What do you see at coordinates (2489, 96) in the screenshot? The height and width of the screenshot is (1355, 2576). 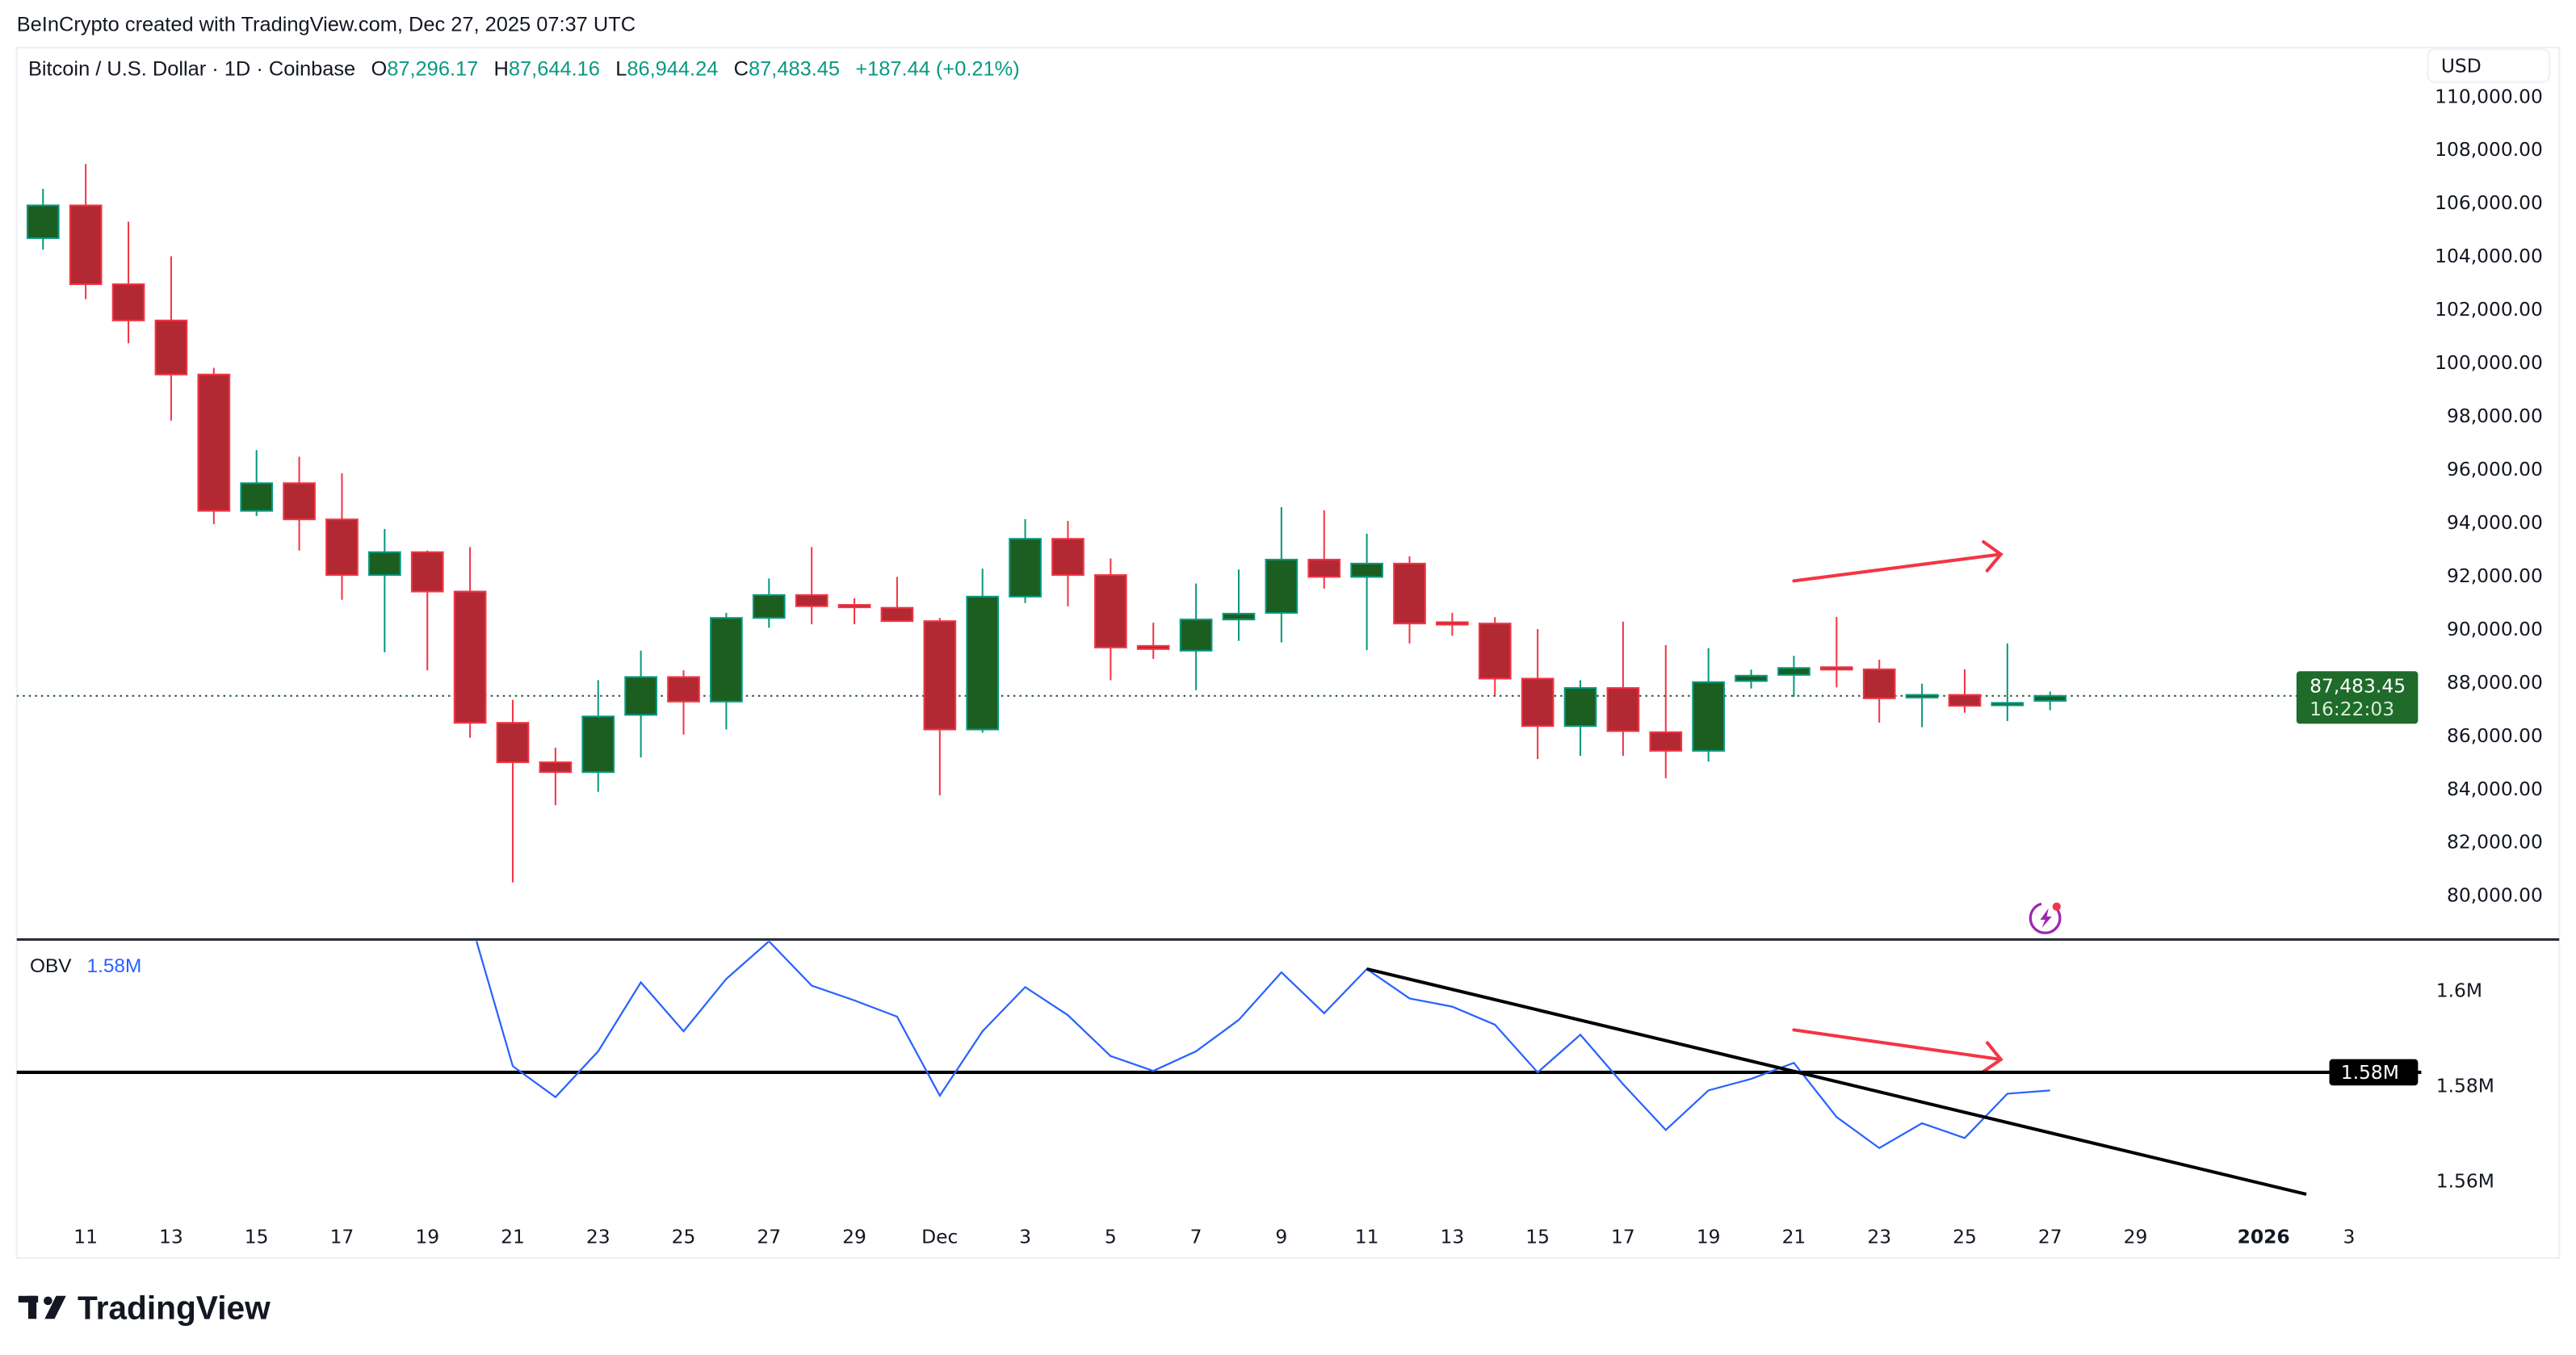 I see `price-tick-label: 110,000.00` at bounding box center [2489, 96].